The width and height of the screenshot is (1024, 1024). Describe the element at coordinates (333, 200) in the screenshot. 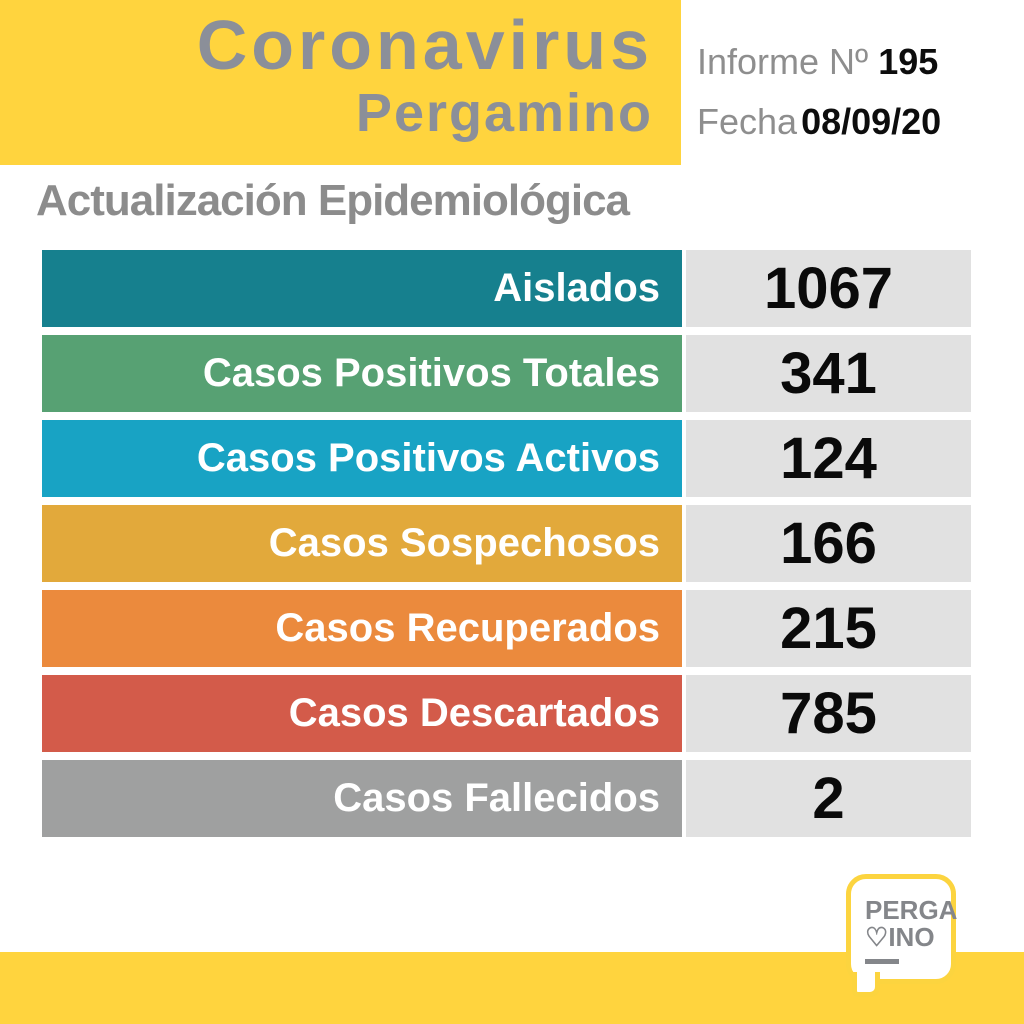

I see `section-title: Actualización Epidemiológica` at that location.